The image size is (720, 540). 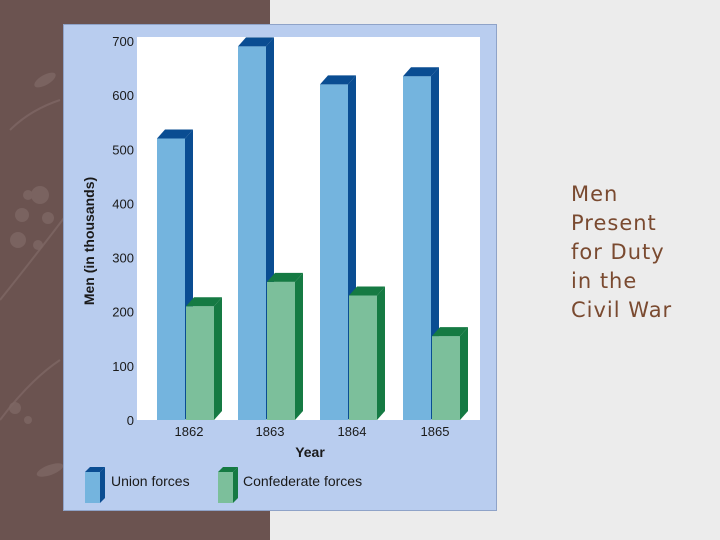 I want to click on legend: Union forces Confederate forces, so click(x=223, y=485).